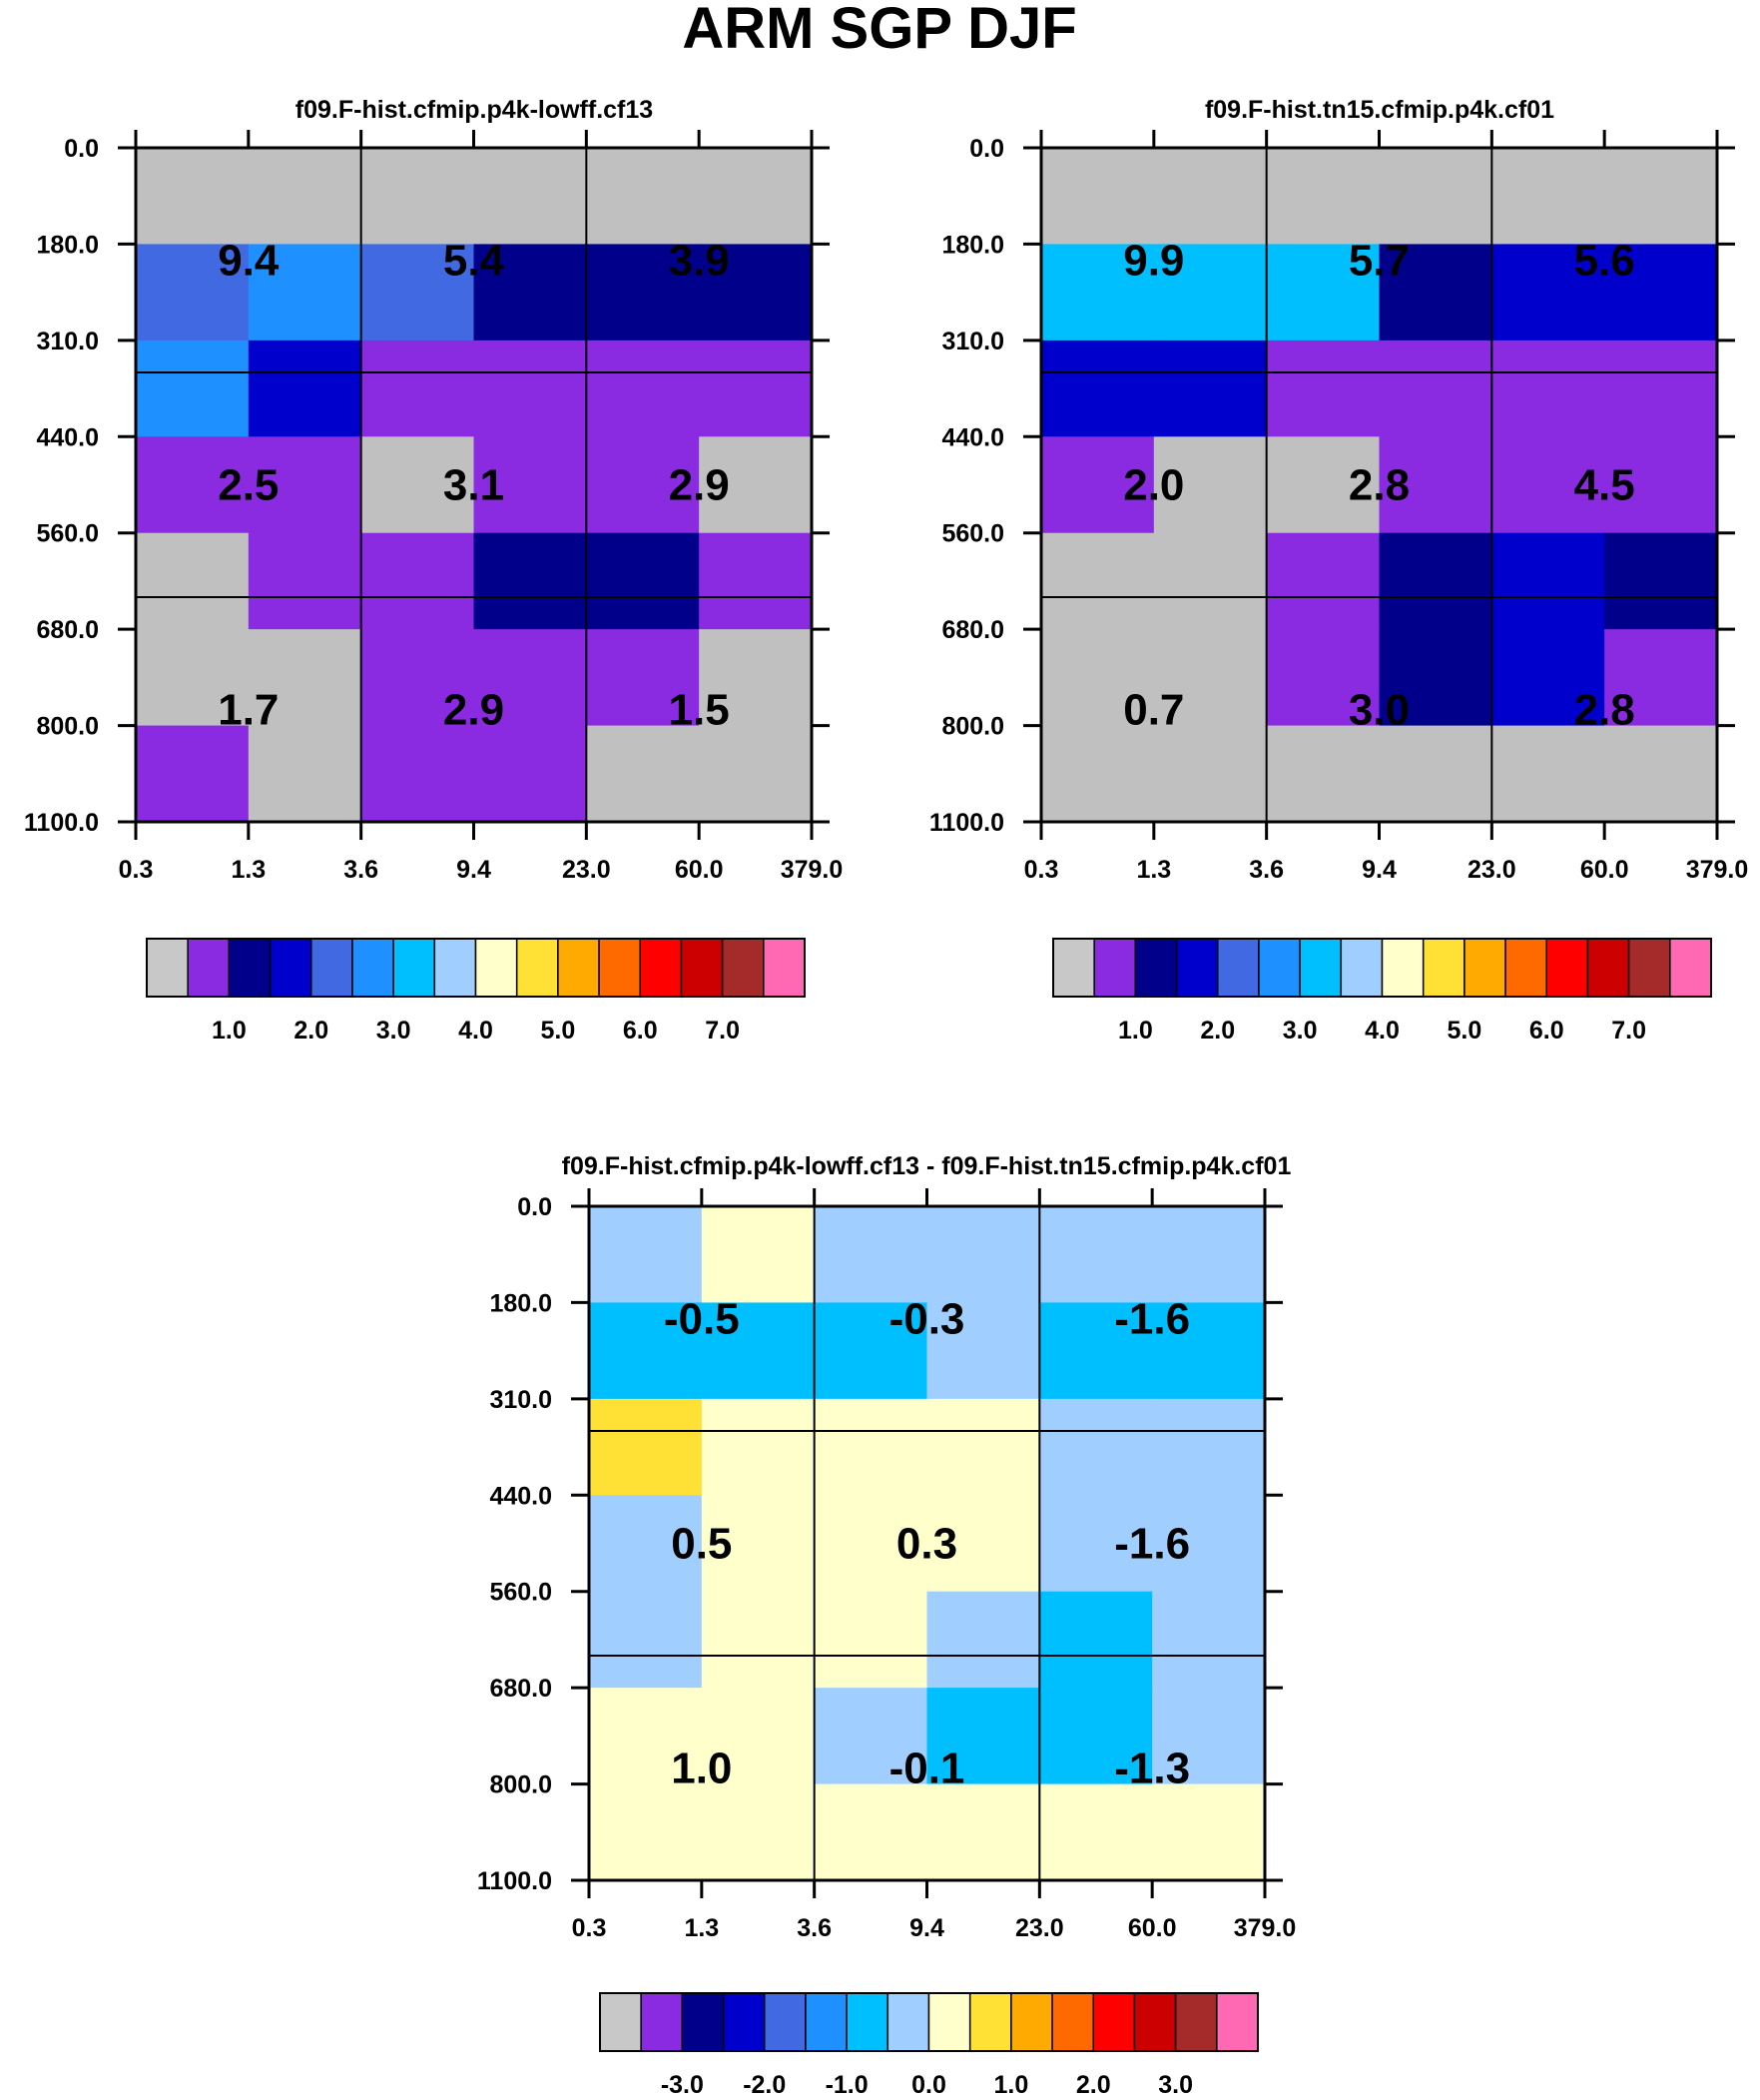 This screenshot has width=1760, height=2100. I want to click on y-tick-label: 310.0, so click(973, 341).